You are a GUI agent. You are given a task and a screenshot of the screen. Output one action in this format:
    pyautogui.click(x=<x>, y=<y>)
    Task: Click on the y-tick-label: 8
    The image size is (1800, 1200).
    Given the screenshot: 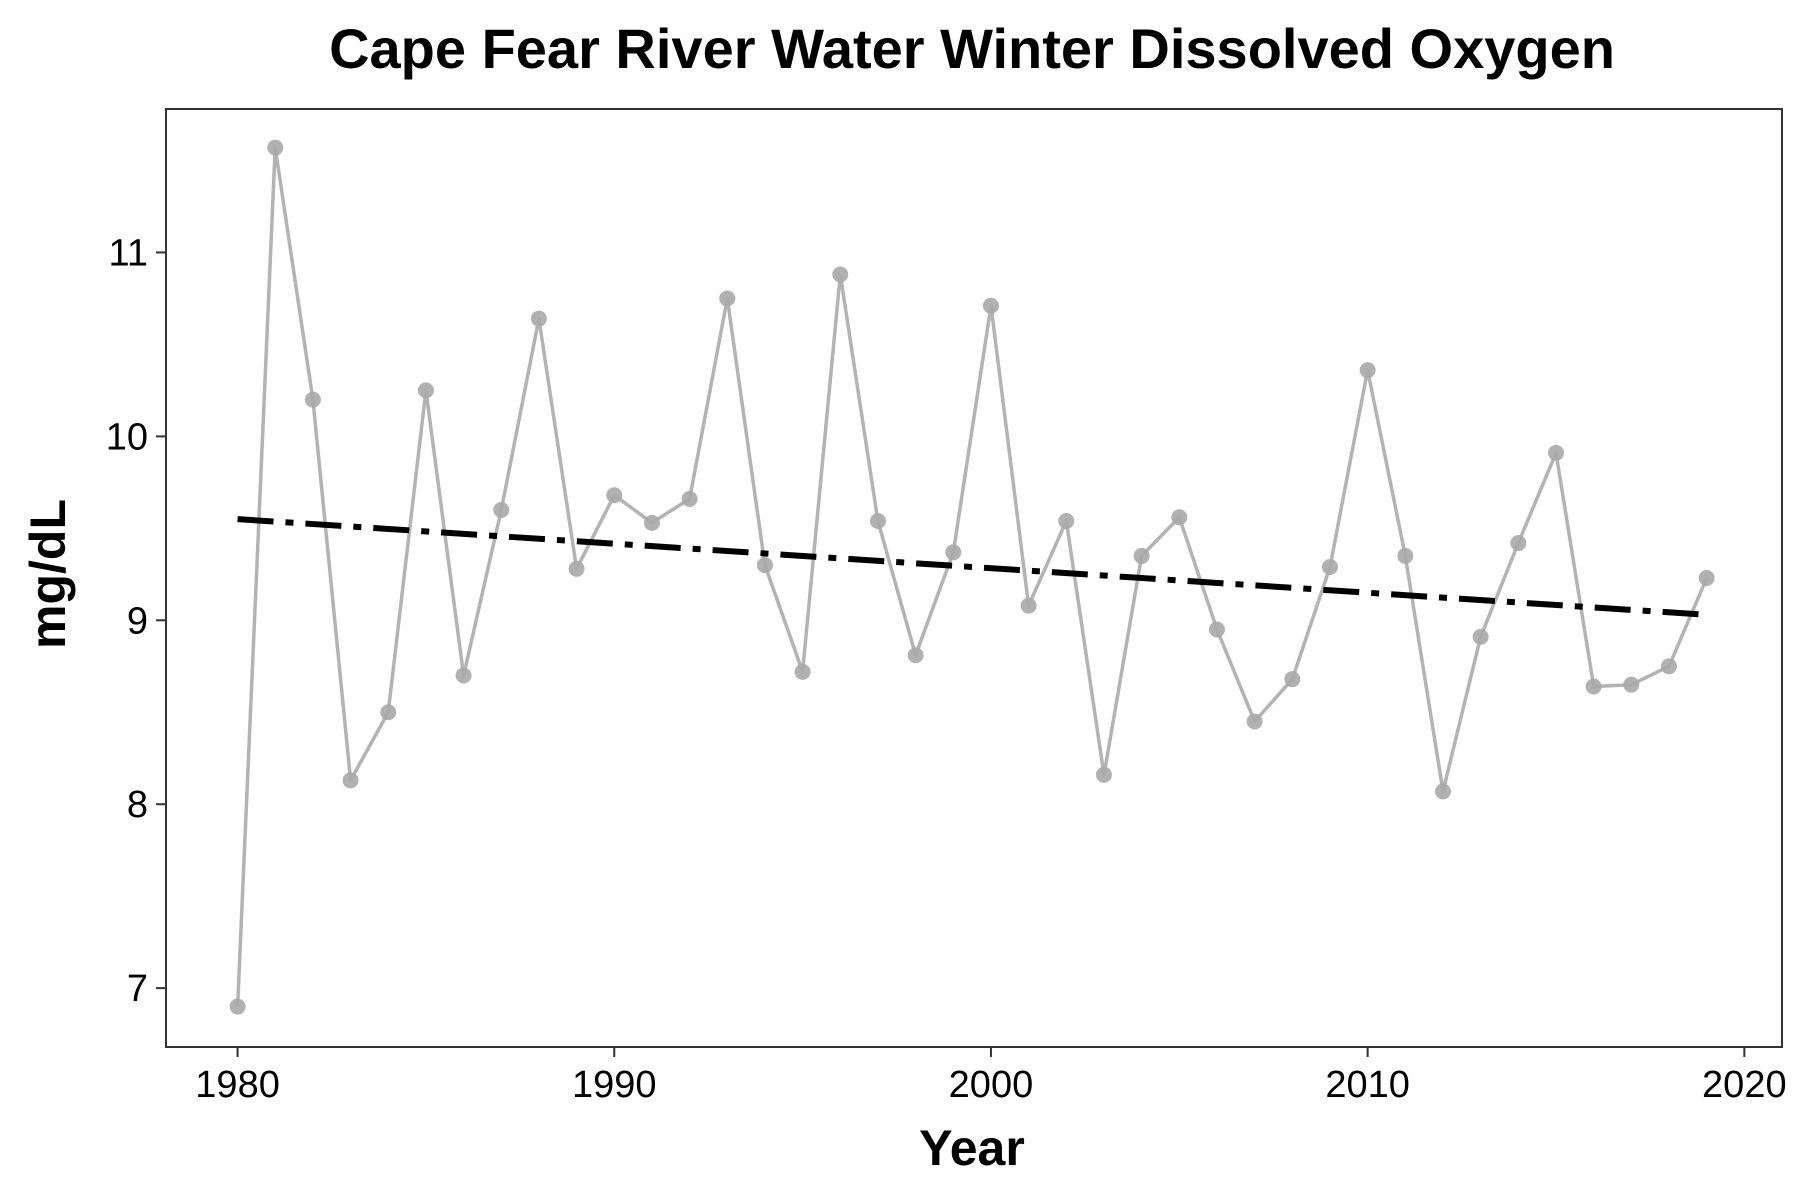 What is the action you would take?
    pyautogui.click(x=137, y=805)
    